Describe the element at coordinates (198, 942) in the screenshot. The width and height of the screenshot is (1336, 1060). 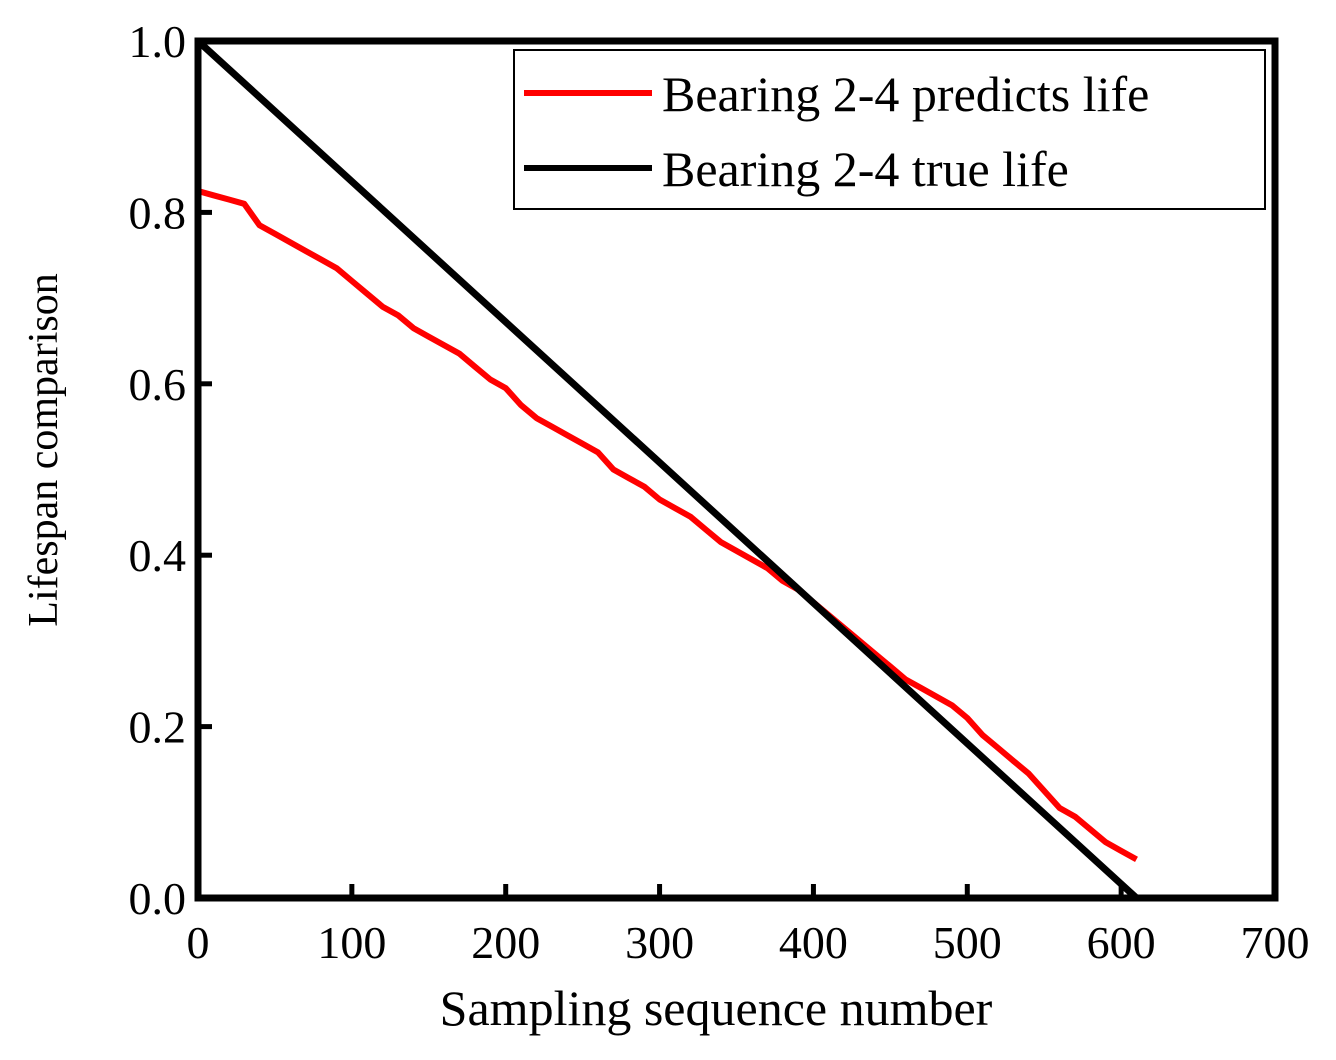
I see `x-tick-label: 0` at that location.